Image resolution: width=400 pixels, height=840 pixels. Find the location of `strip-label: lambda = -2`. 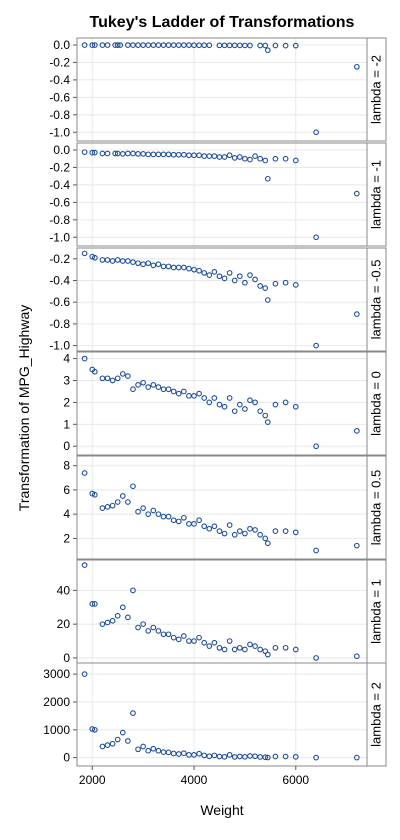

strip-label: lambda = -2 is located at coordinates (376, 89).